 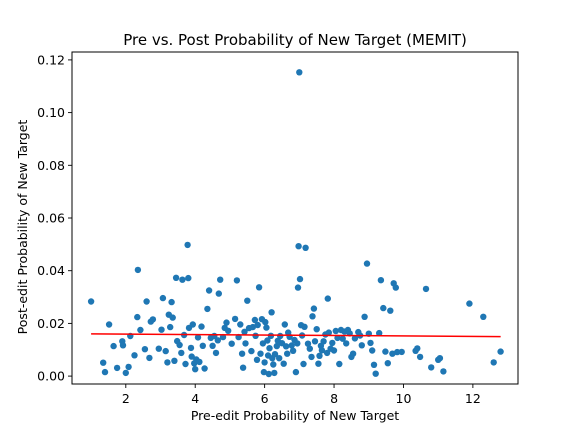 I want to click on y-tick-label: 0.08, so click(x=51, y=165).